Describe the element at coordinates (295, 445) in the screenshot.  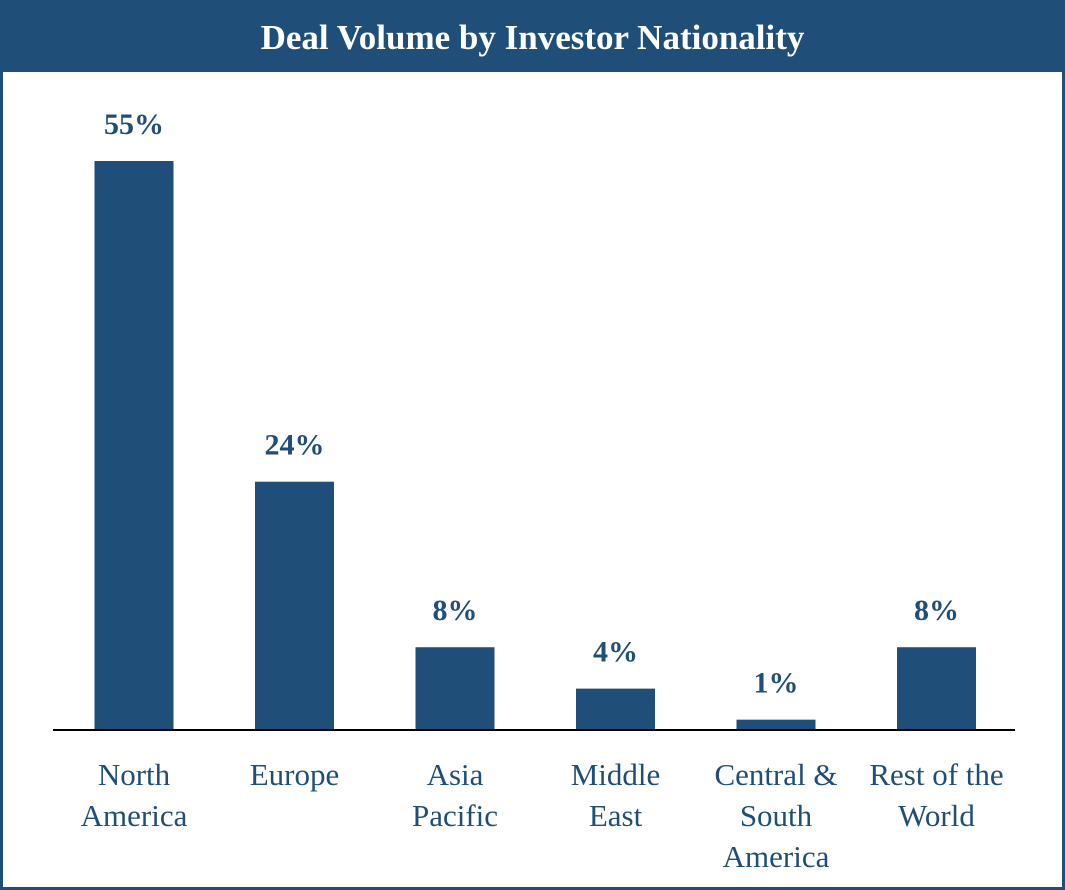
I see `data-label-1: 24%` at that location.